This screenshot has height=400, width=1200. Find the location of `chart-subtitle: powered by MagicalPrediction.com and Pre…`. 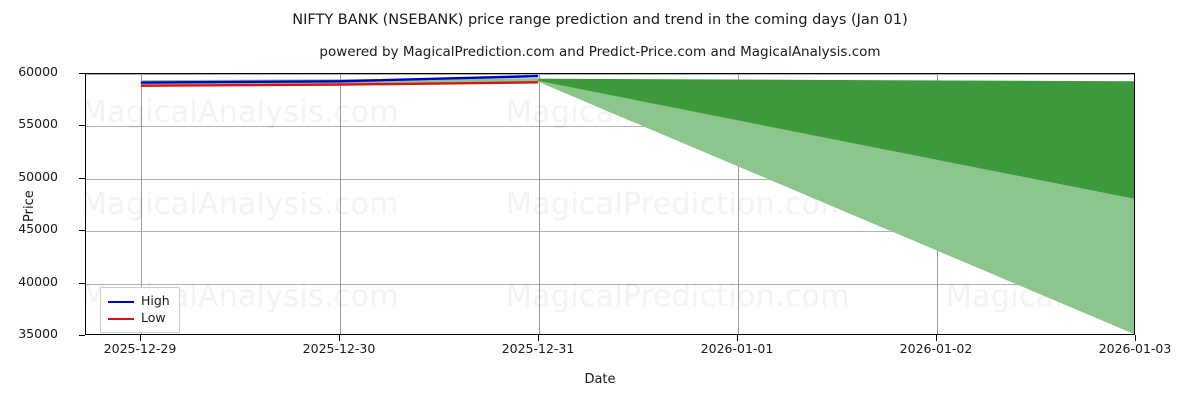

chart-subtitle: powered by MagicalPrediction.com and Pre… is located at coordinates (600, 52).